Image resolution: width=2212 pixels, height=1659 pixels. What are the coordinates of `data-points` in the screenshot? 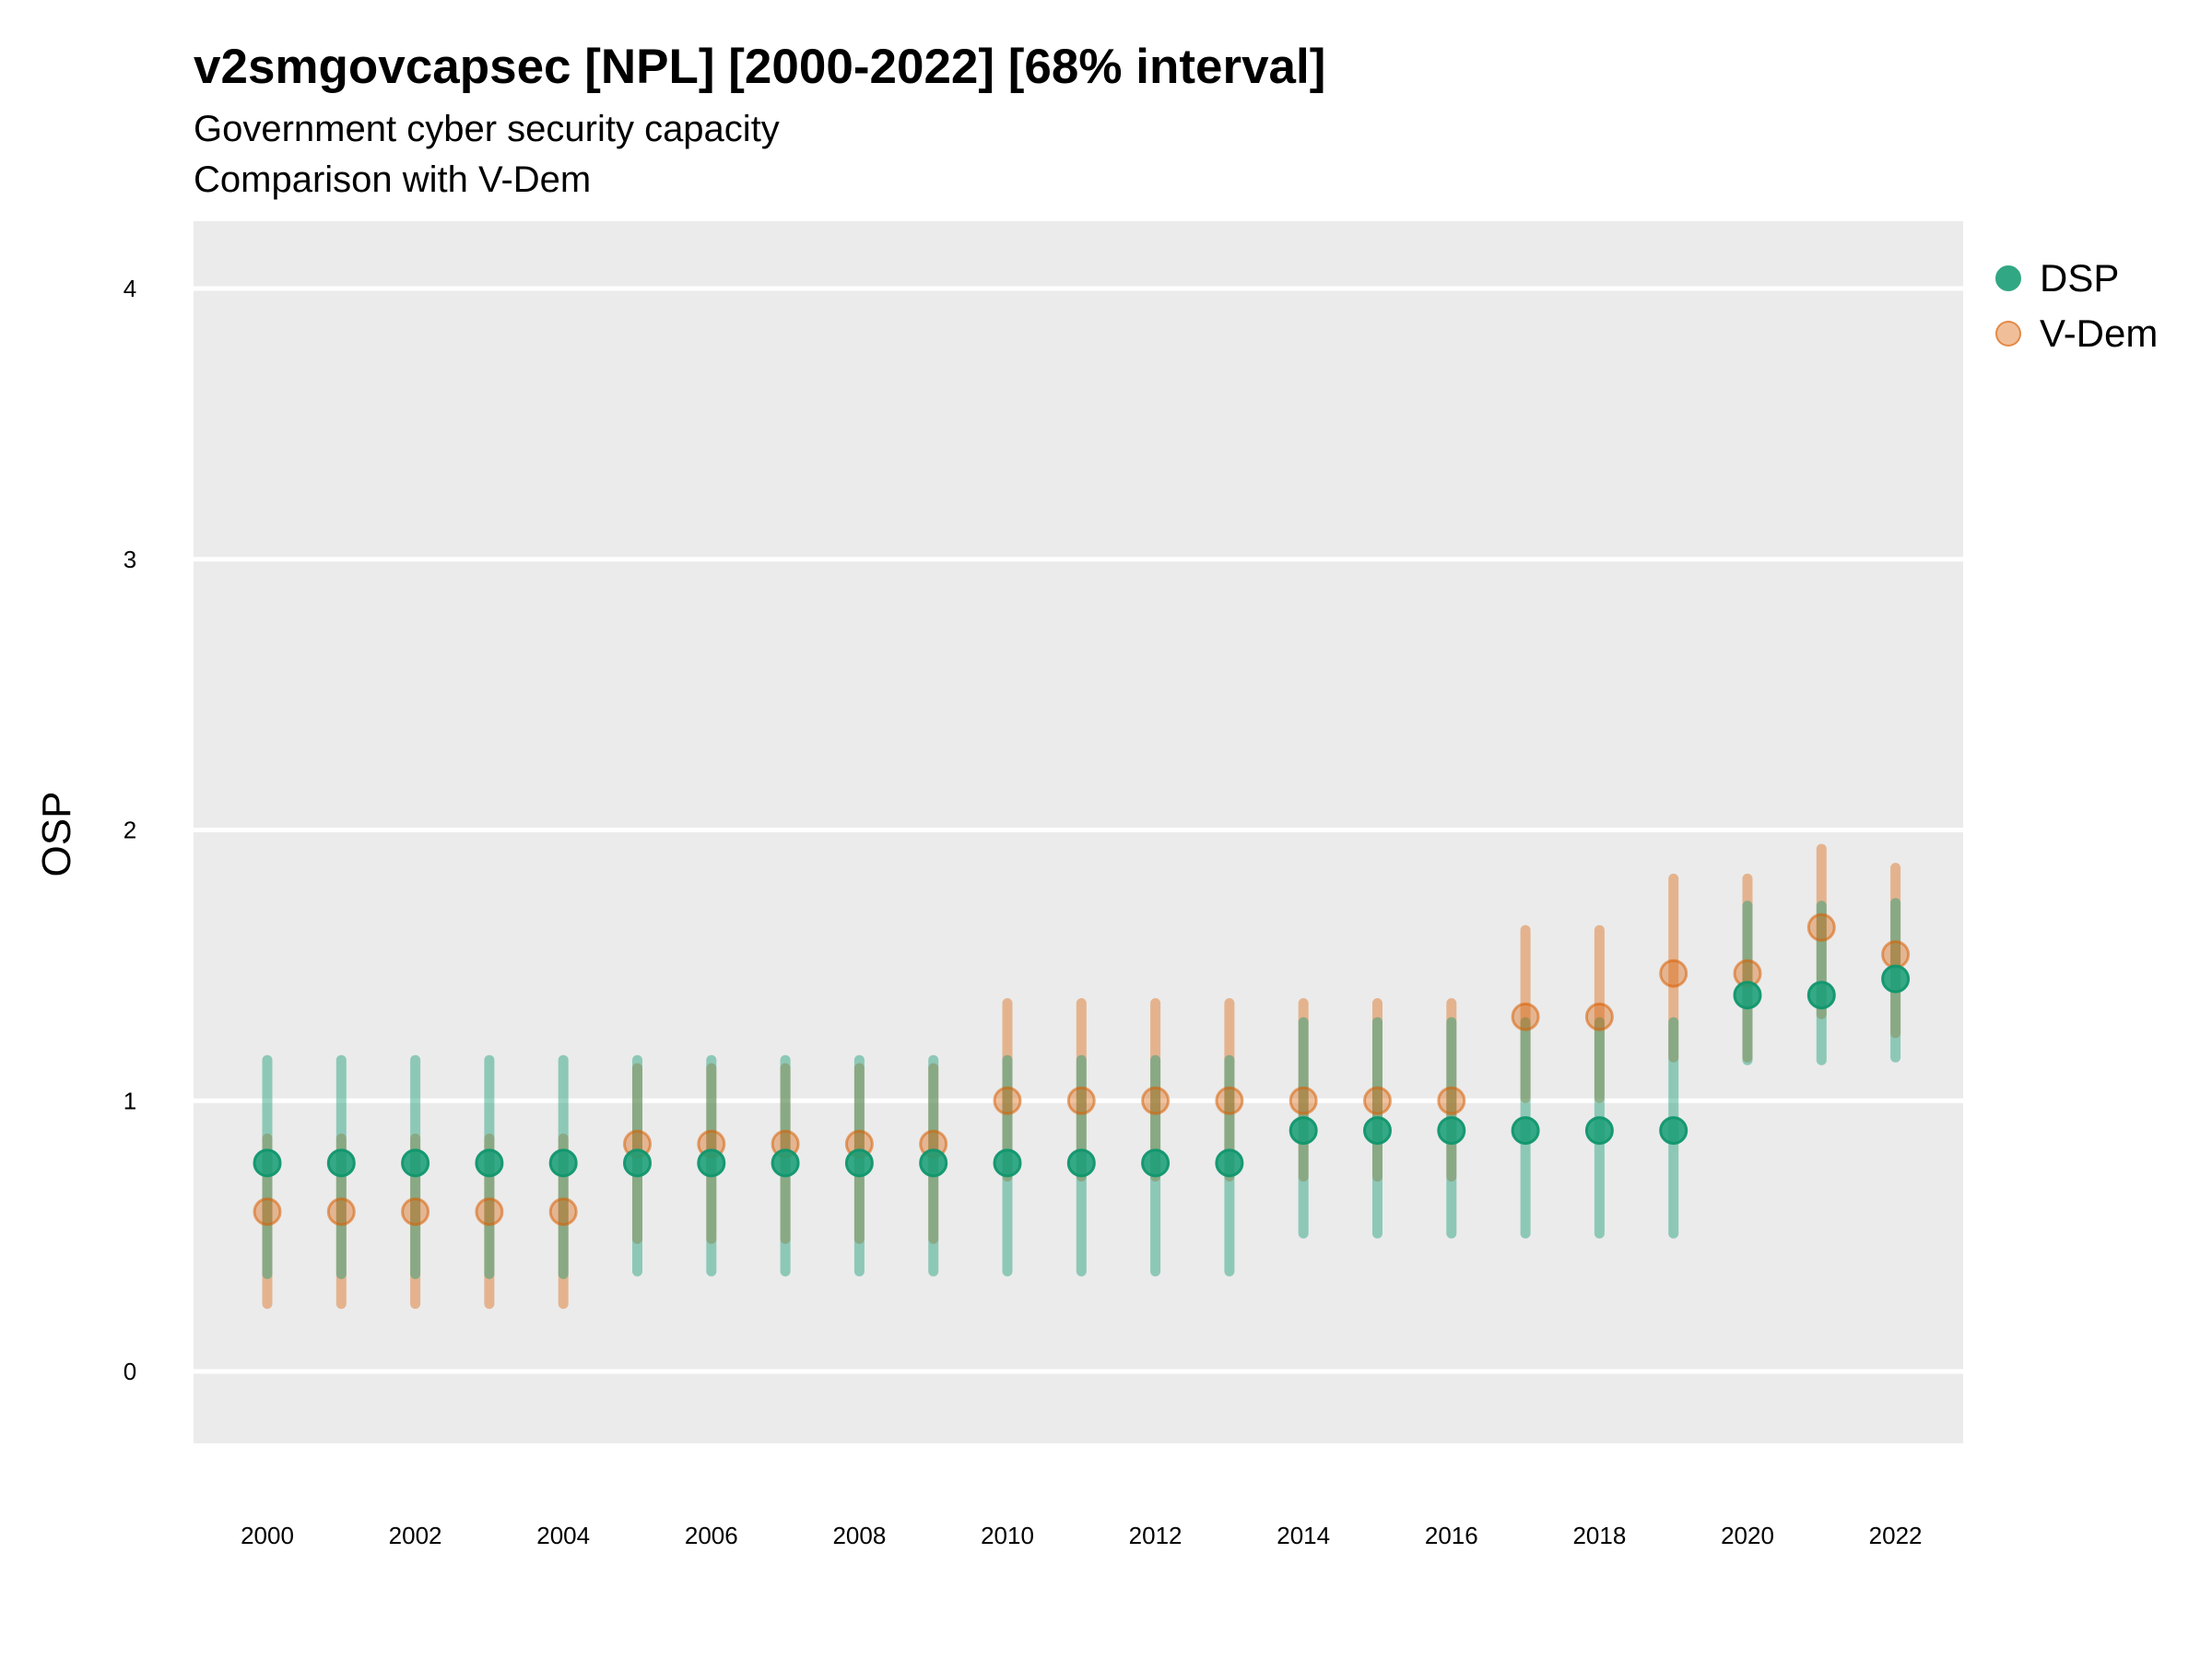 It's located at (1082, 1069).